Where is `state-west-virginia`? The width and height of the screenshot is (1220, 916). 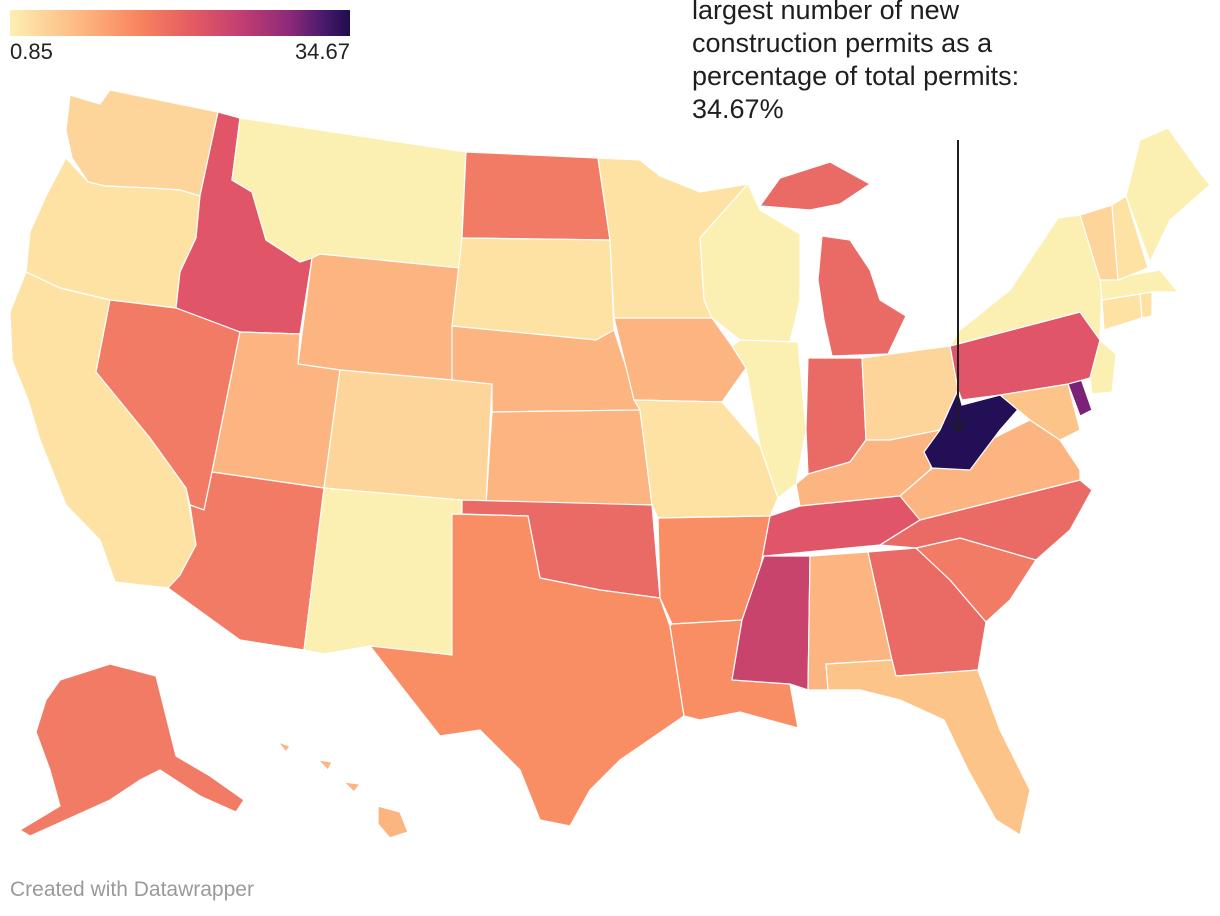
state-west-virginia is located at coordinates (976, 429).